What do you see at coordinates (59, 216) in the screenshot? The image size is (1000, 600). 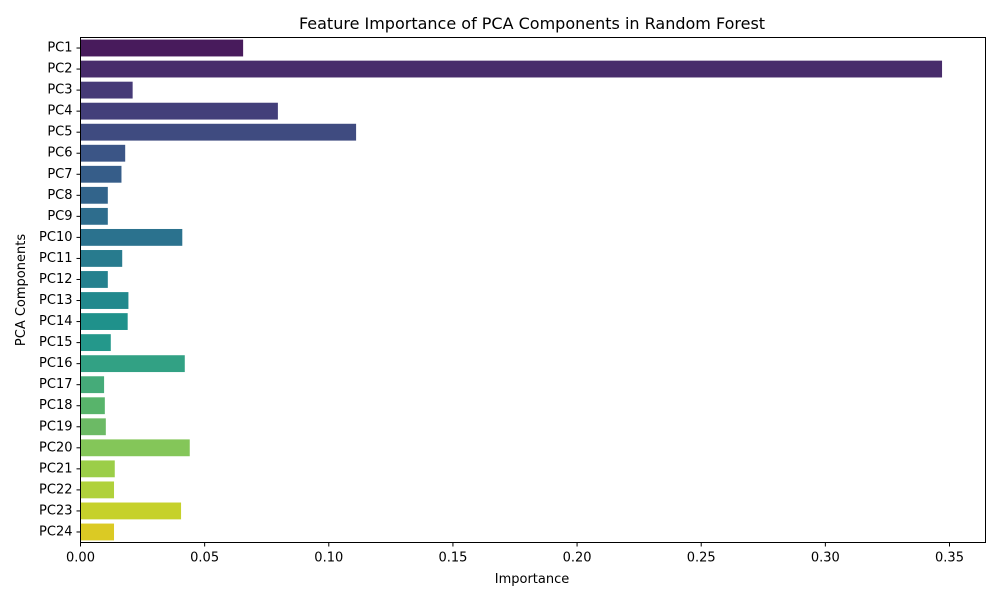 I see `y-tick-label: PC9` at bounding box center [59, 216].